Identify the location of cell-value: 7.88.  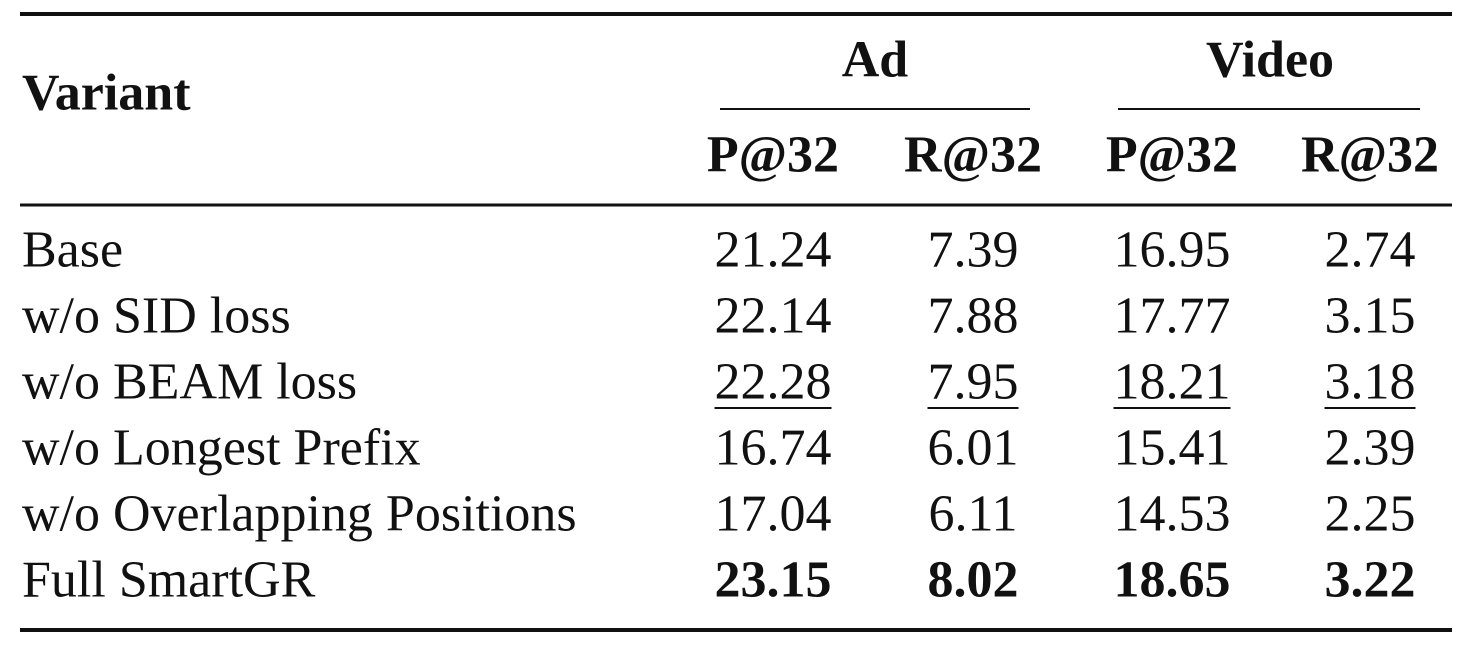
(973, 316).